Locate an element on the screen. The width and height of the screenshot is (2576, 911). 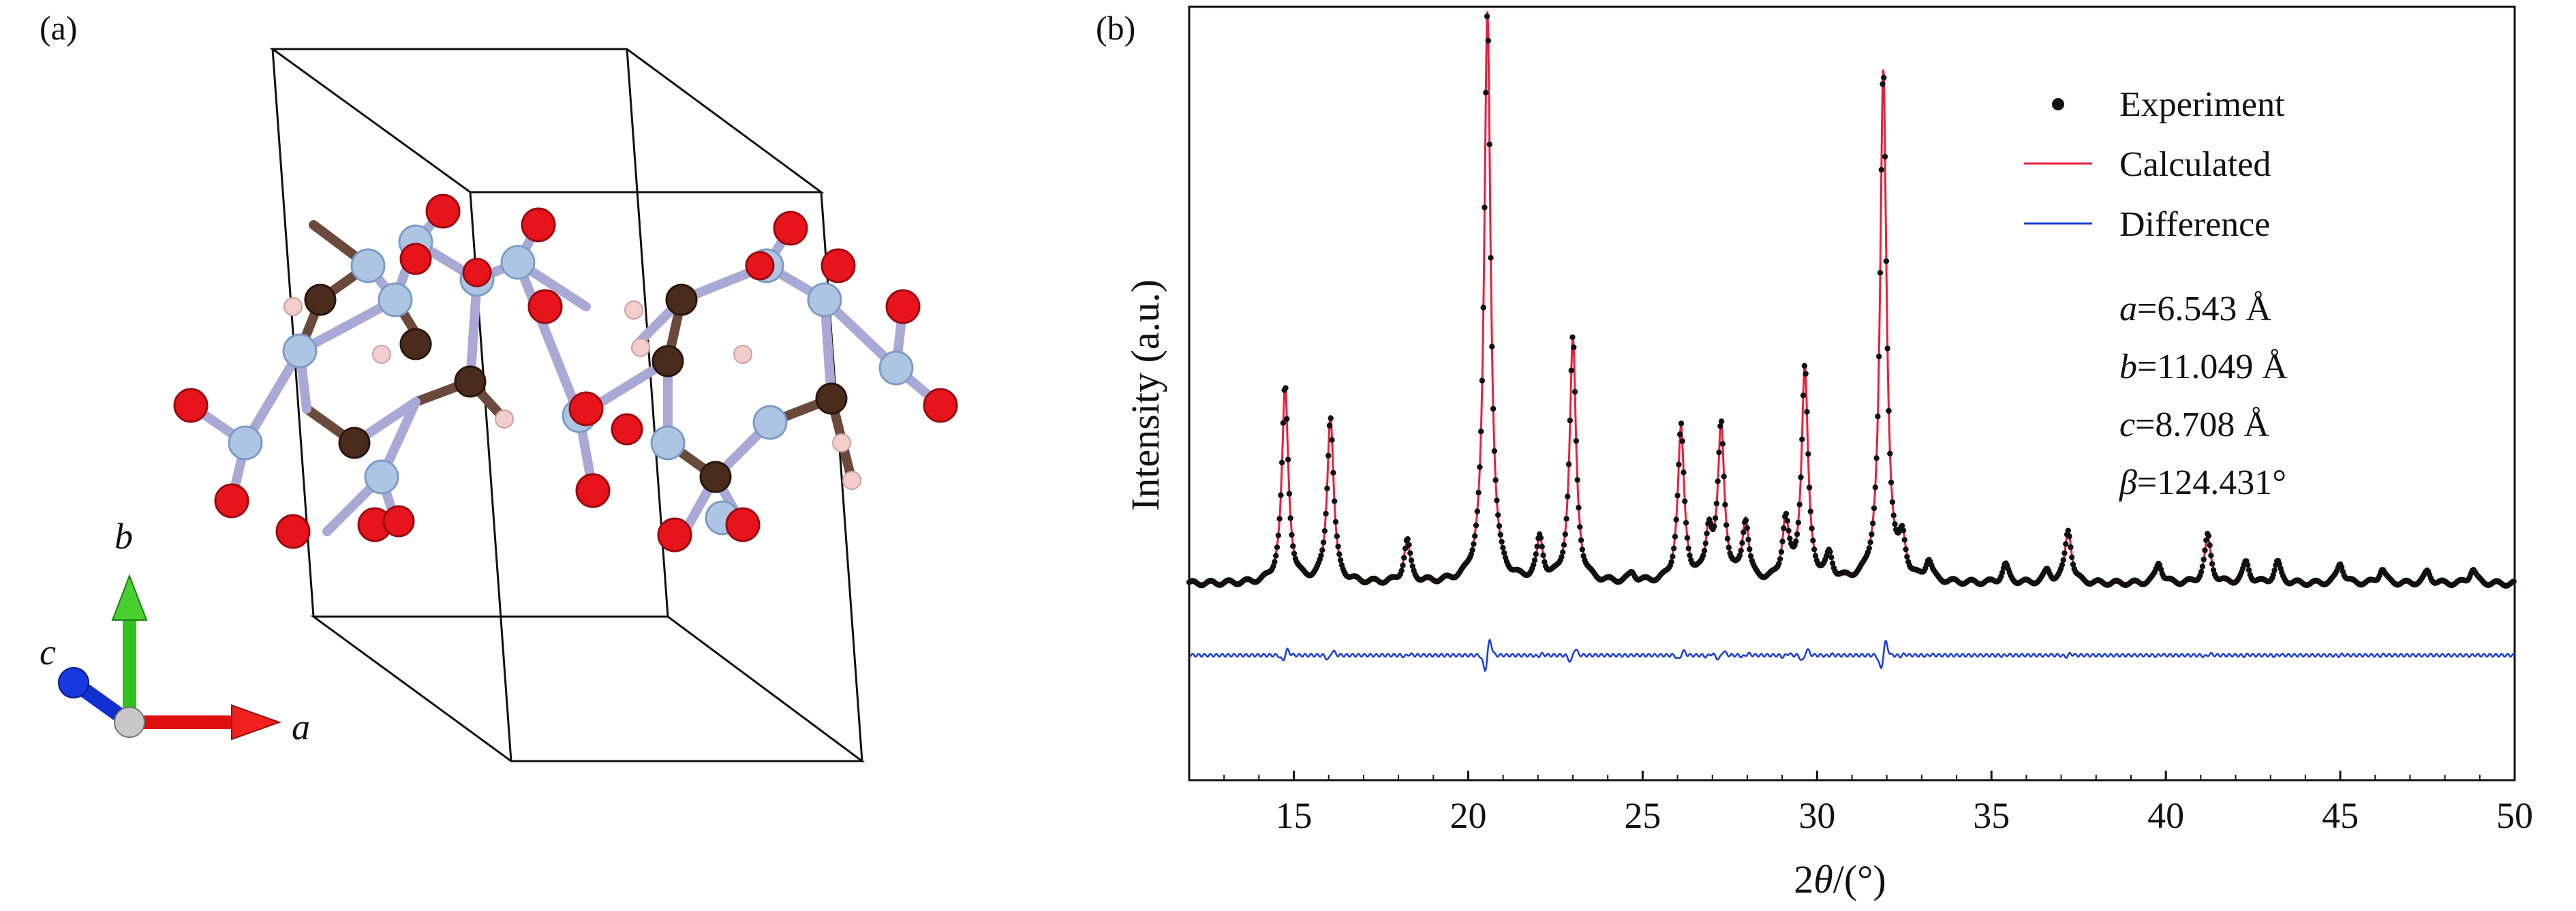
oxygen-atoms is located at coordinates (565, 374).